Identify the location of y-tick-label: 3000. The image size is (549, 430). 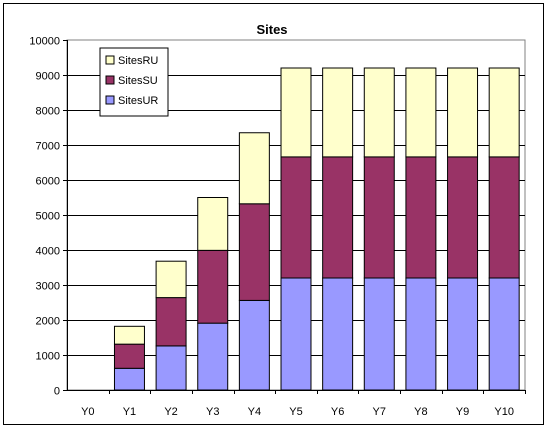
(48, 287).